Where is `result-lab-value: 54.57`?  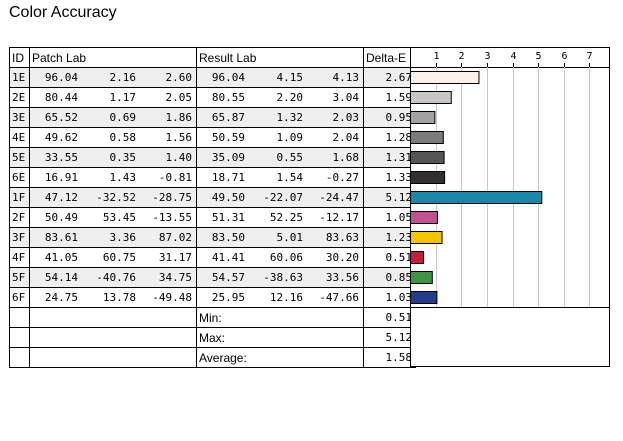 result-lab-value: 54.57 is located at coordinates (228, 277).